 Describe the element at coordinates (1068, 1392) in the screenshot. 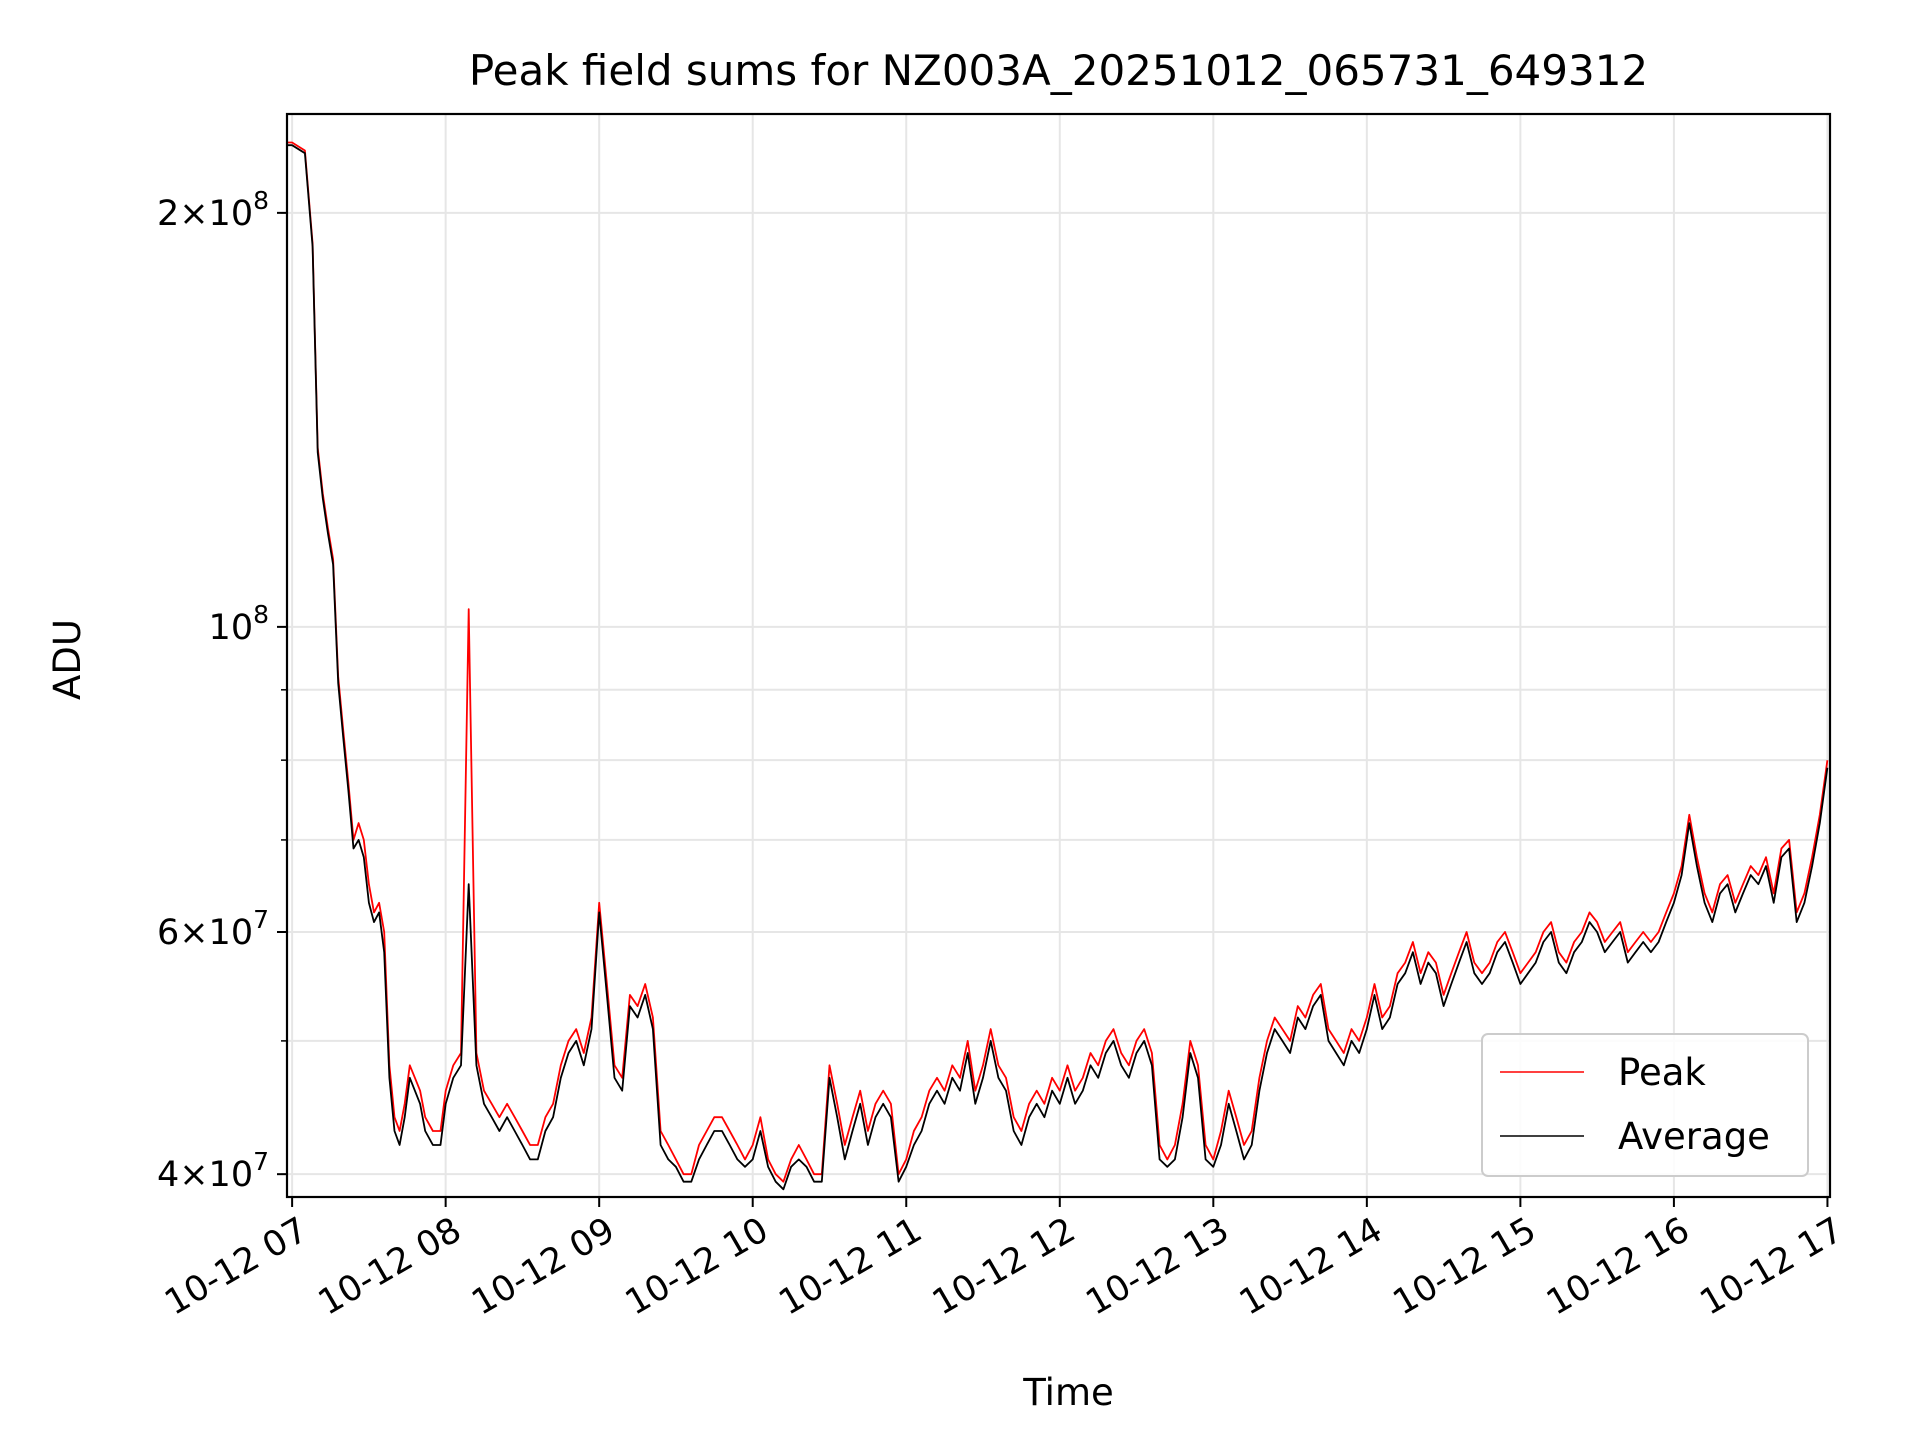

I see `x-axis-label: Time` at that location.